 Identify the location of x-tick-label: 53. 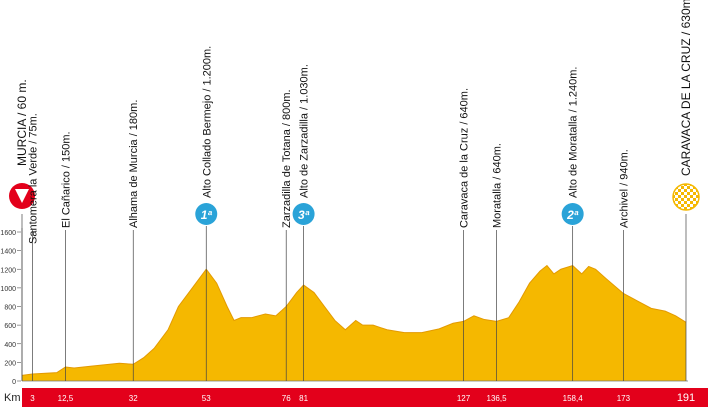
(206, 398).